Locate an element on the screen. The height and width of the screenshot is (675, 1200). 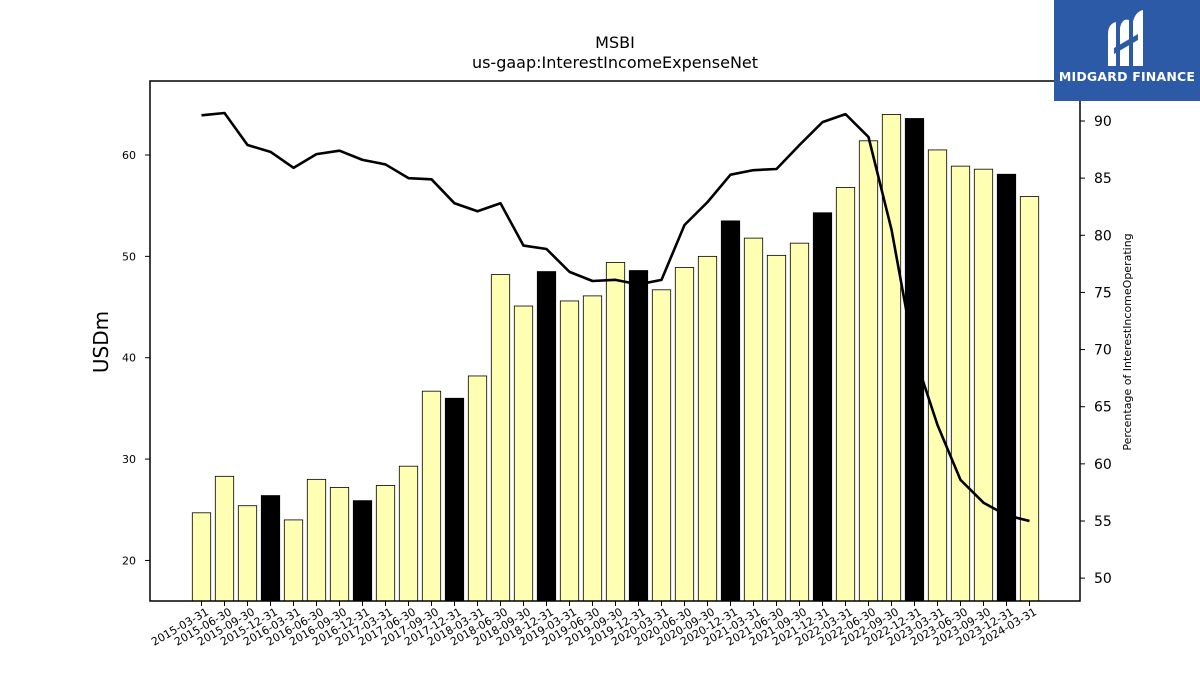
y-tick-label: 30 is located at coordinates (129, 459).